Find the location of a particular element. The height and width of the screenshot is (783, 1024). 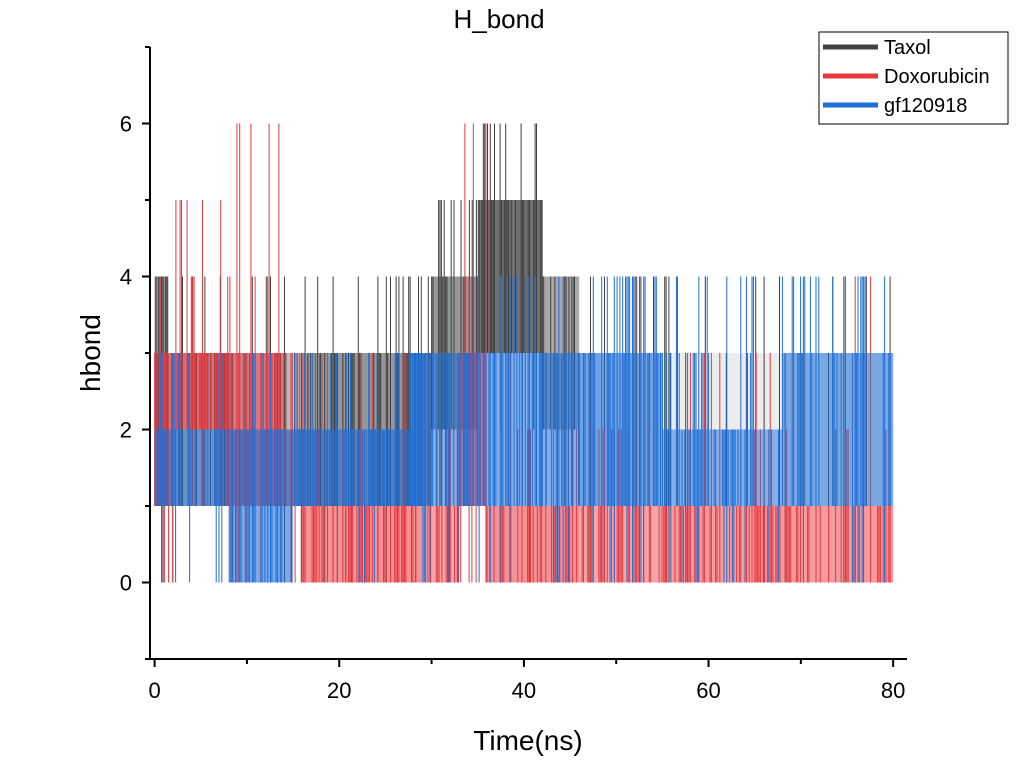

x-tick-label: 20 is located at coordinates (339, 690).